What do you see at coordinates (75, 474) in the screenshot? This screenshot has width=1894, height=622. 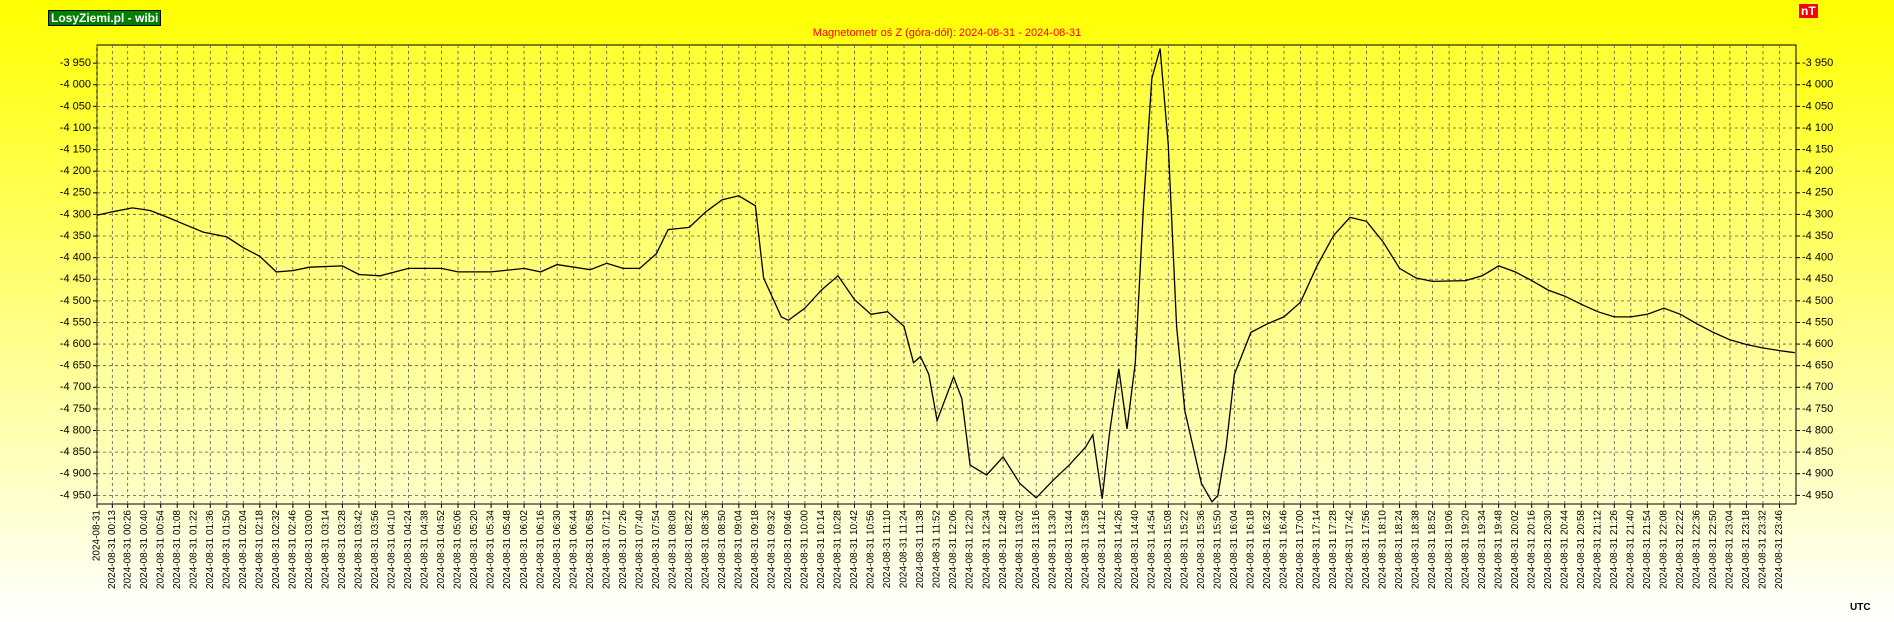 I see `y-tick-label: -4 900` at bounding box center [75, 474].